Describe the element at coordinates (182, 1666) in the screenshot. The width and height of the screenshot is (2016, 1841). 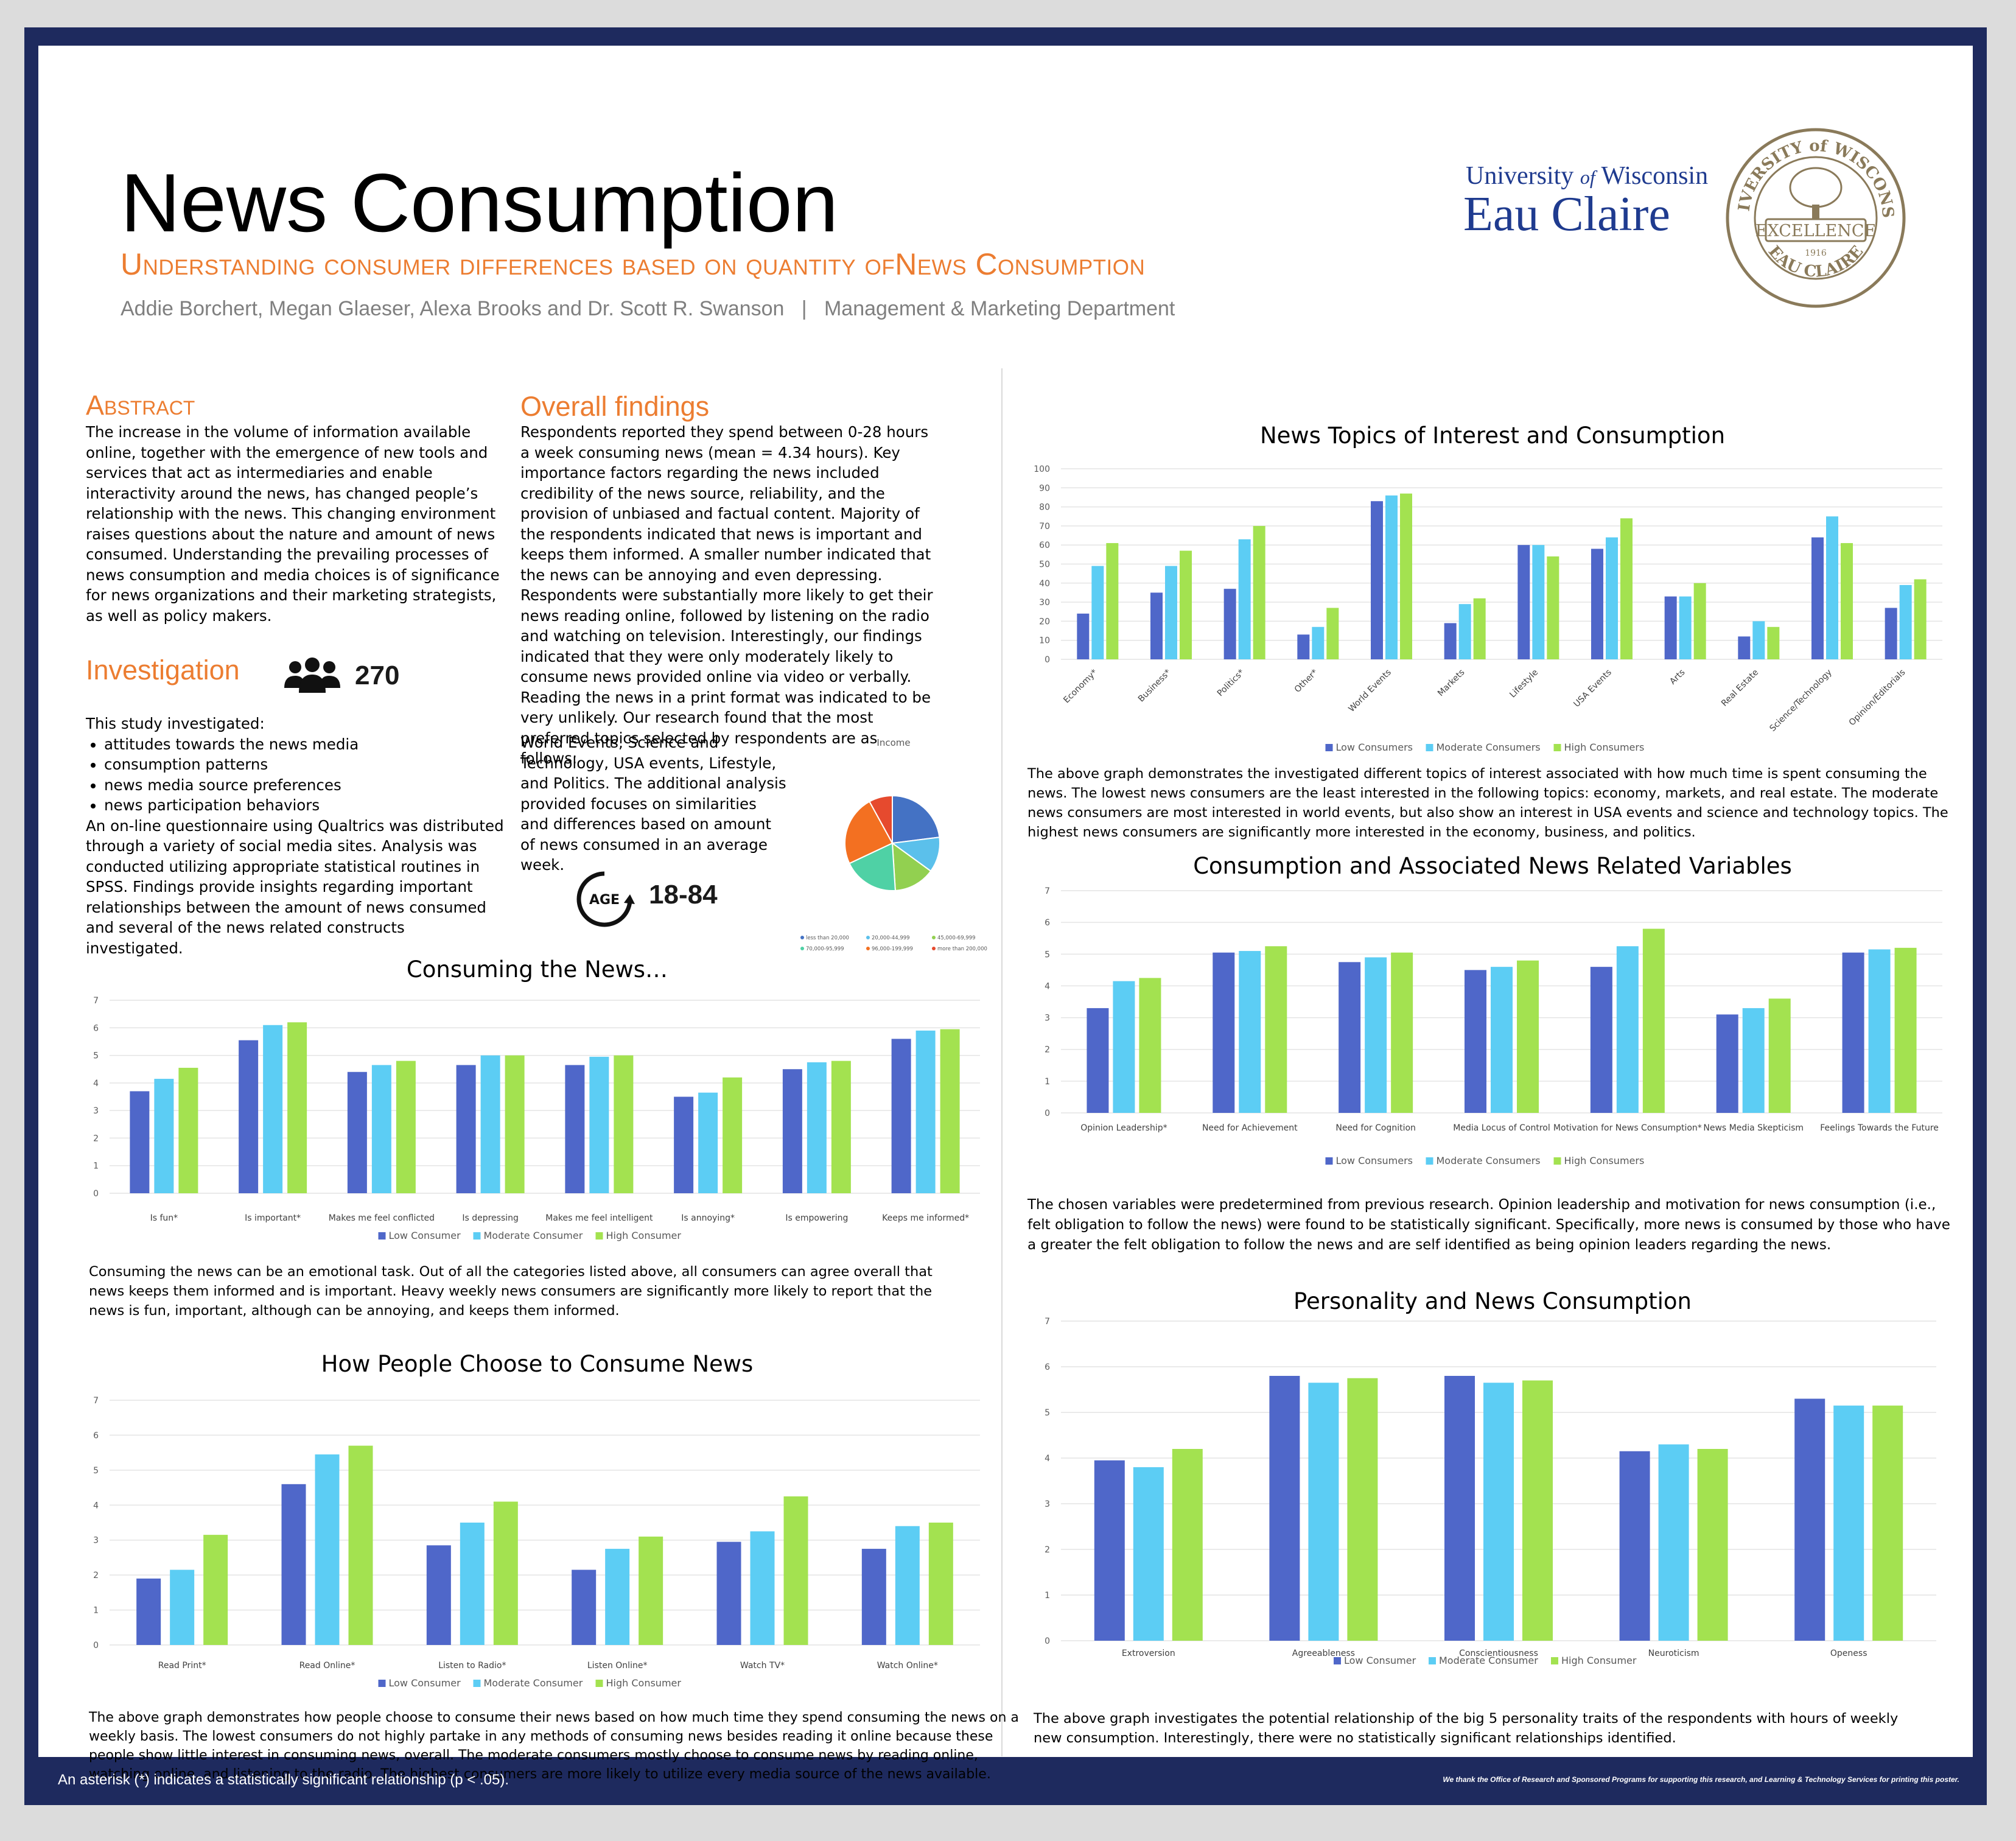
I see `x-category-label: Read Print*` at that location.